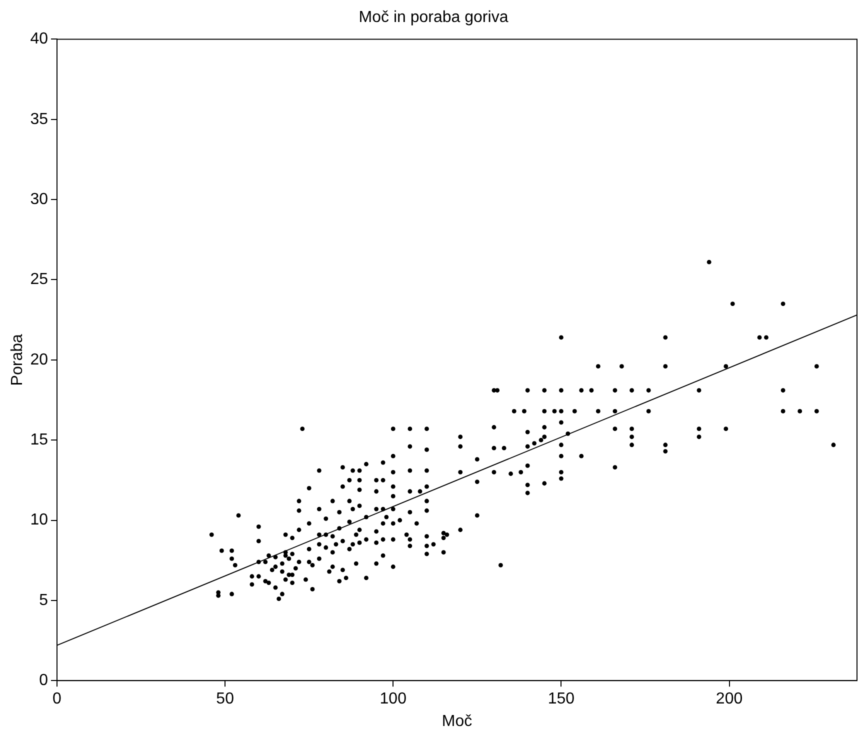 The height and width of the screenshot is (735, 861). What do you see at coordinates (39, 520) in the screenshot?
I see `y-tick-label: 10` at bounding box center [39, 520].